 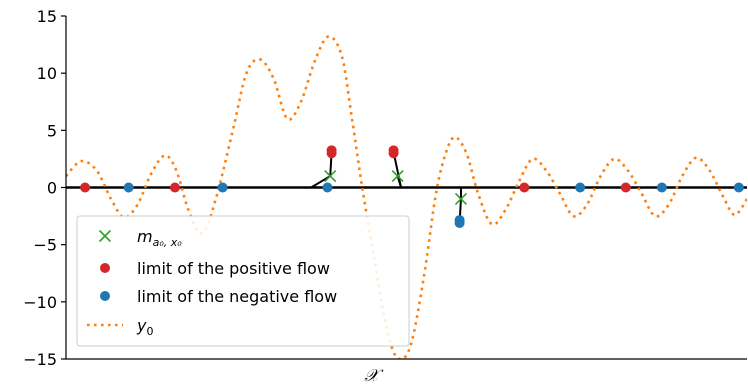 I want to click on legend-marker-positive, so click(x=105, y=268).